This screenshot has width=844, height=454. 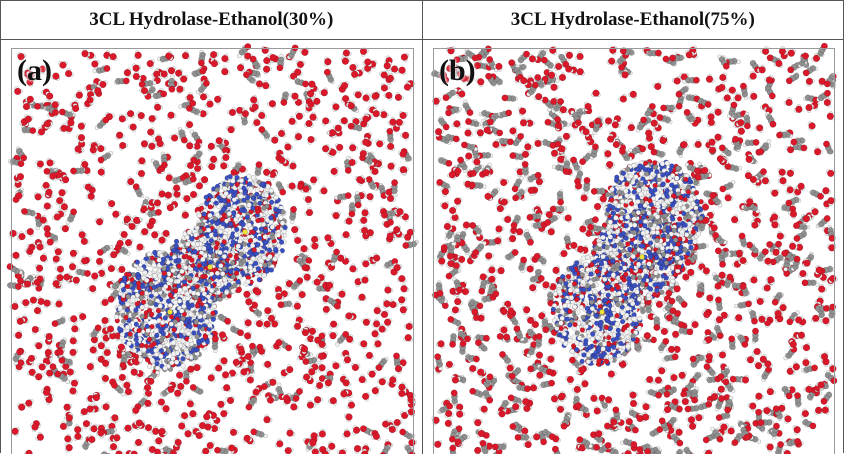 What do you see at coordinates (211, 20) in the screenshot?
I see `panel-a-title: 3CL Hydrolase-Ethanol(30%)` at bounding box center [211, 20].